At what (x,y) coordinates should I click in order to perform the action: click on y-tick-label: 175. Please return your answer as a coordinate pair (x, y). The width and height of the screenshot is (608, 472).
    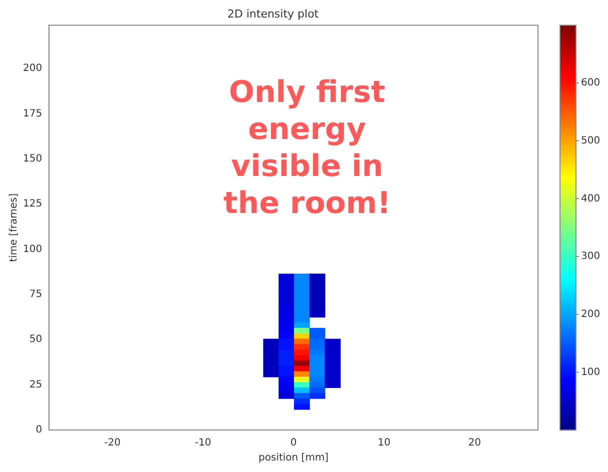
    Looking at the image, I should click on (32, 114).